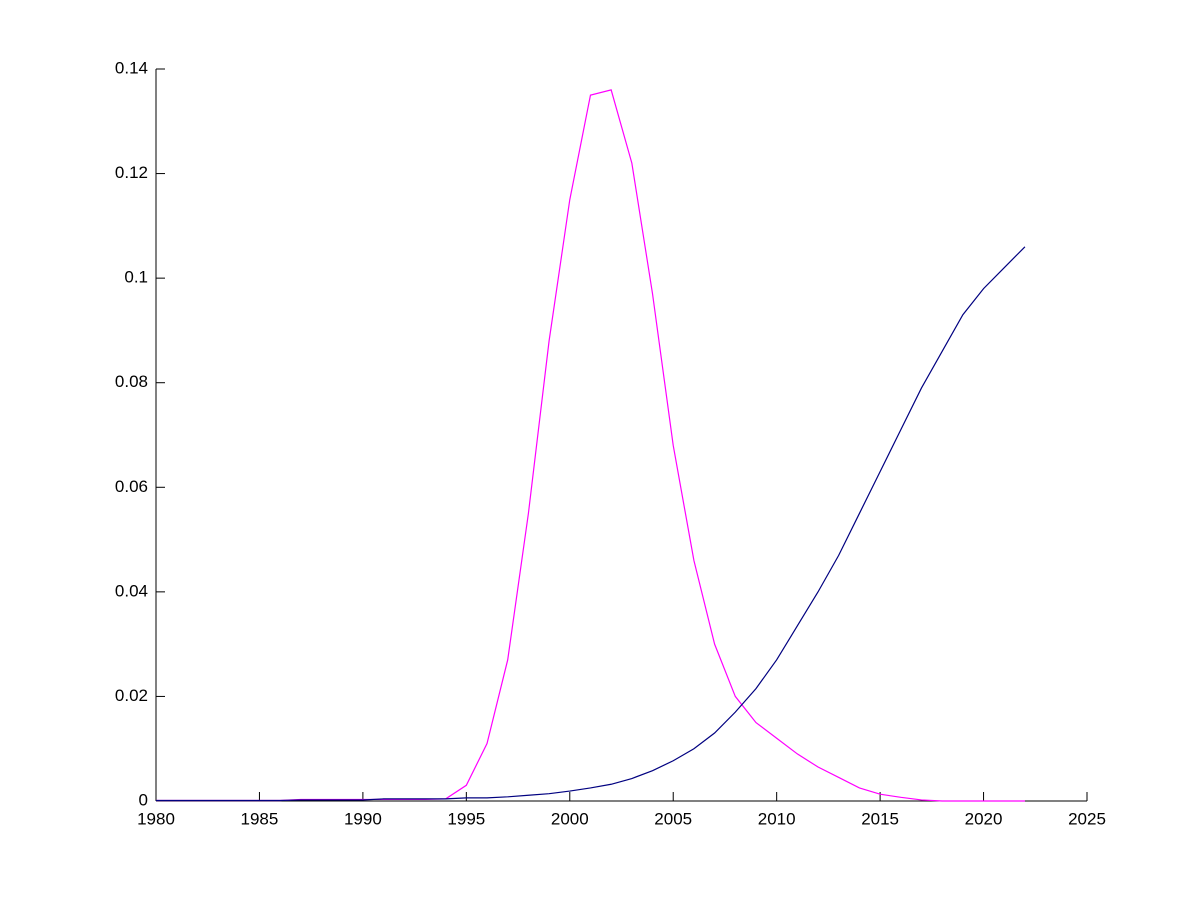  What do you see at coordinates (363, 818) in the screenshot?
I see `x-tick-label: 1990` at bounding box center [363, 818].